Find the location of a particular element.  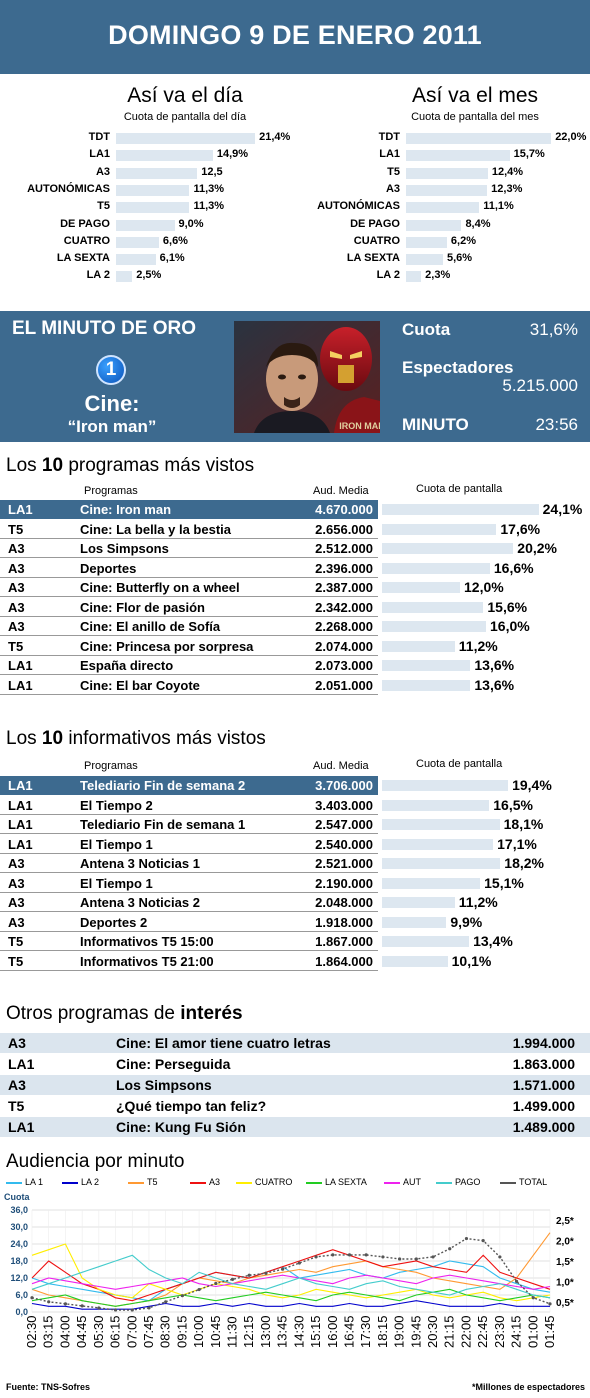

share-value: 18,1% is located at coordinates (523, 824).